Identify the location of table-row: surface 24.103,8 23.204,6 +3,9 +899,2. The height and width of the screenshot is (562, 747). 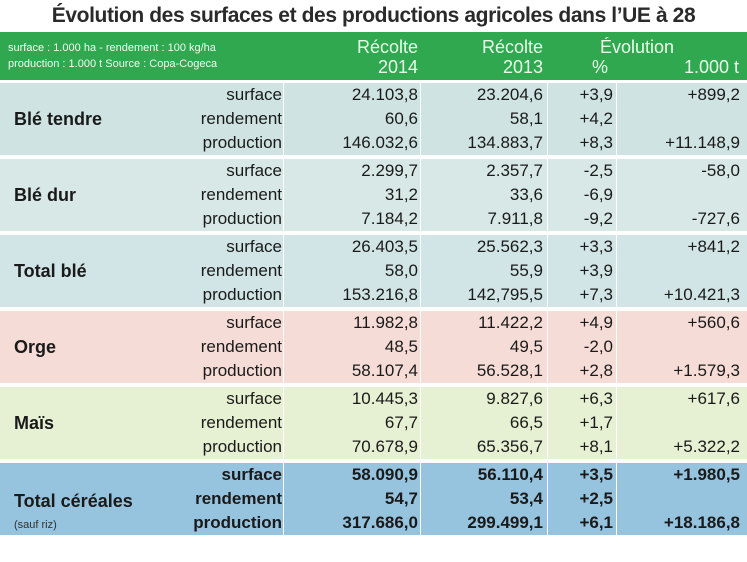
(373, 95).